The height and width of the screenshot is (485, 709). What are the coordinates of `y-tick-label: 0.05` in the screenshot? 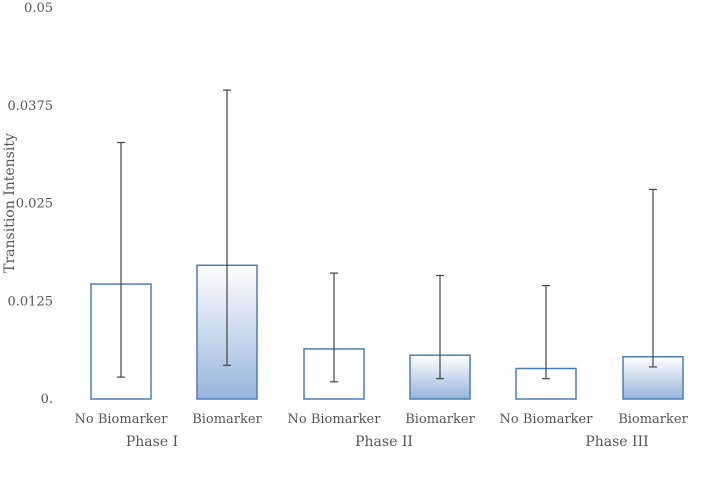 It's located at (38, 8).